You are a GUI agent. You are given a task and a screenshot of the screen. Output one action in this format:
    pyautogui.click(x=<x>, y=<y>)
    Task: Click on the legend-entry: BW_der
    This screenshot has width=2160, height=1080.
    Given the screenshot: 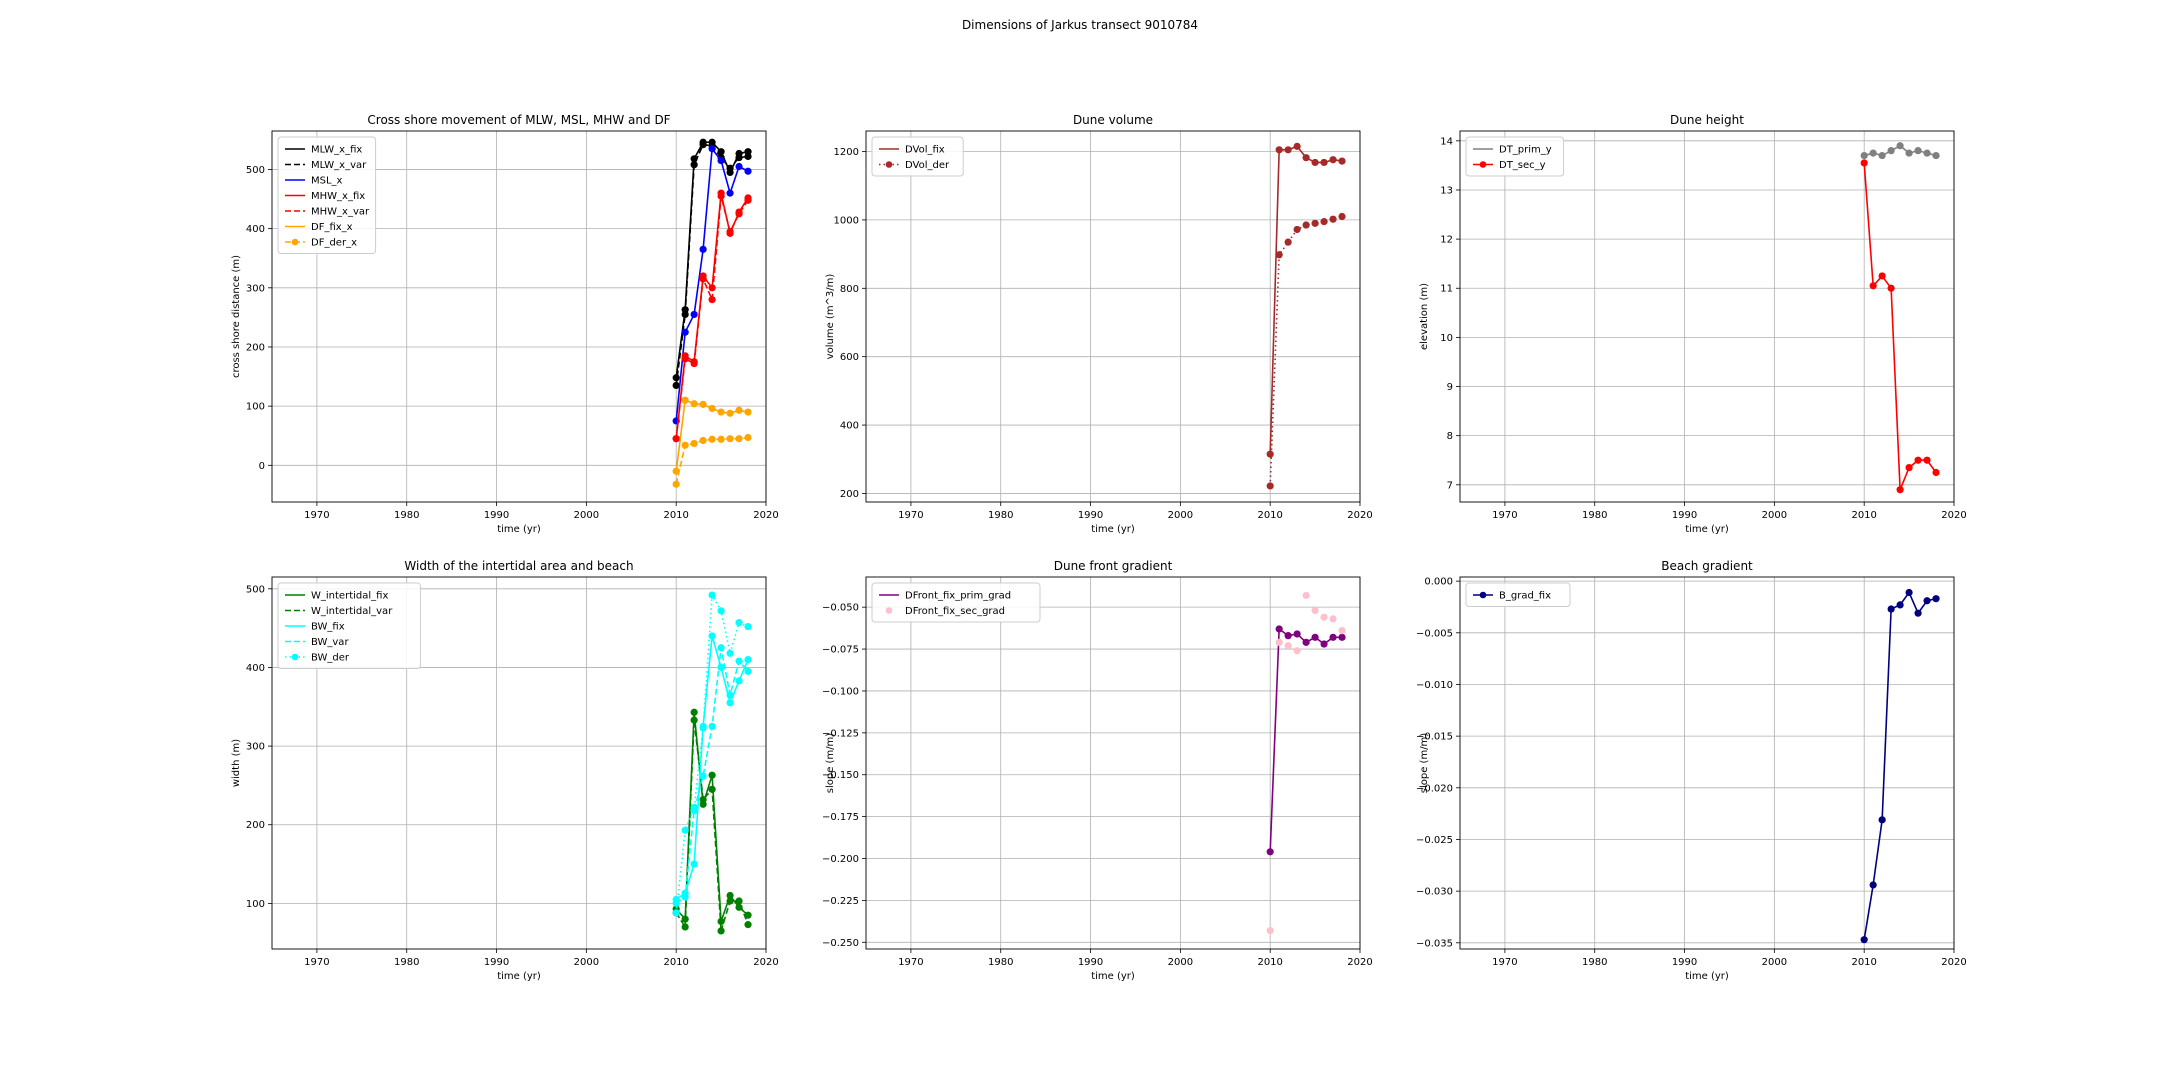 What is the action you would take?
    pyautogui.click(x=330, y=658)
    